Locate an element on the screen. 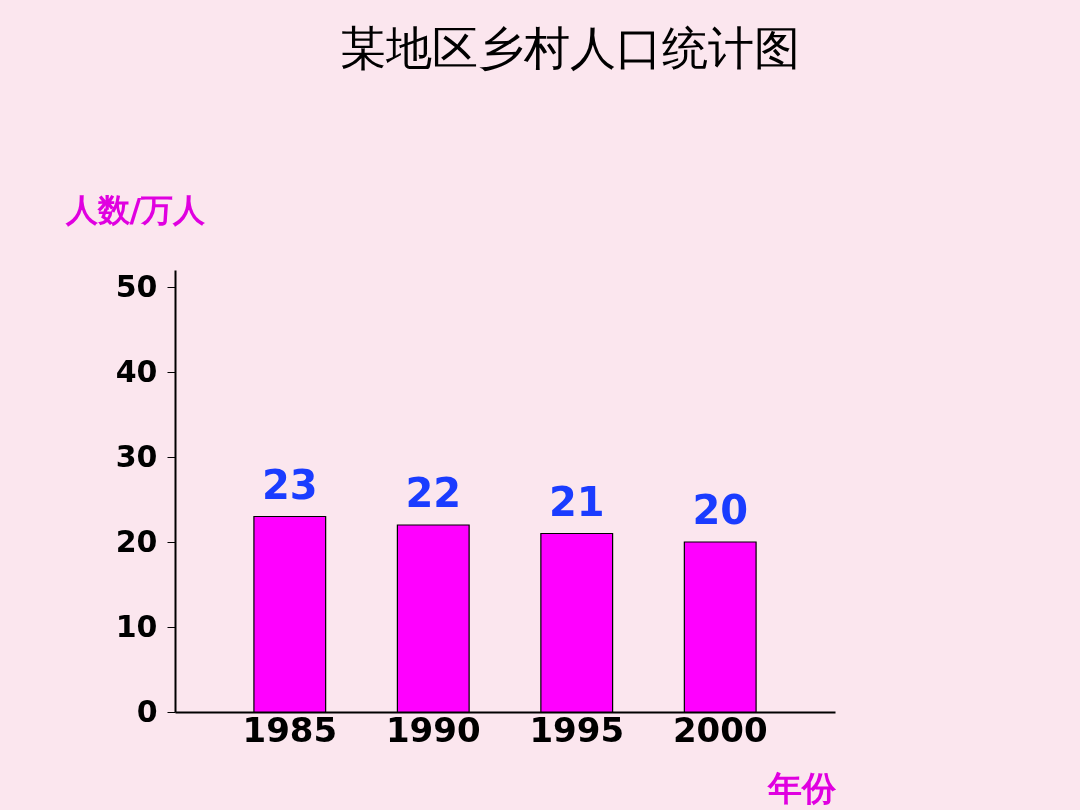 This screenshot has height=810, width=1080. data-label: 23 is located at coordinates (289, 484).